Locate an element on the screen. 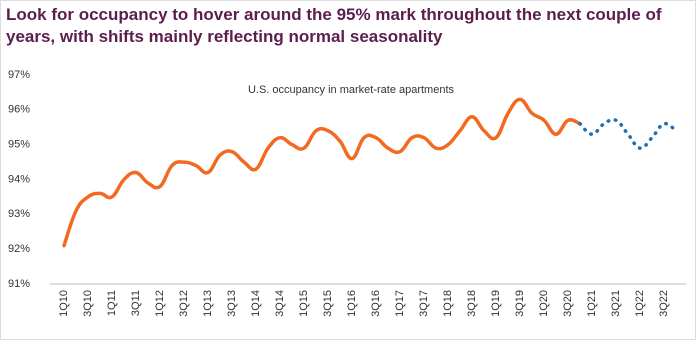 This screenshot has width=696, height=340. x-tick-label: 3Q14 is located at coordinates (280, 303).